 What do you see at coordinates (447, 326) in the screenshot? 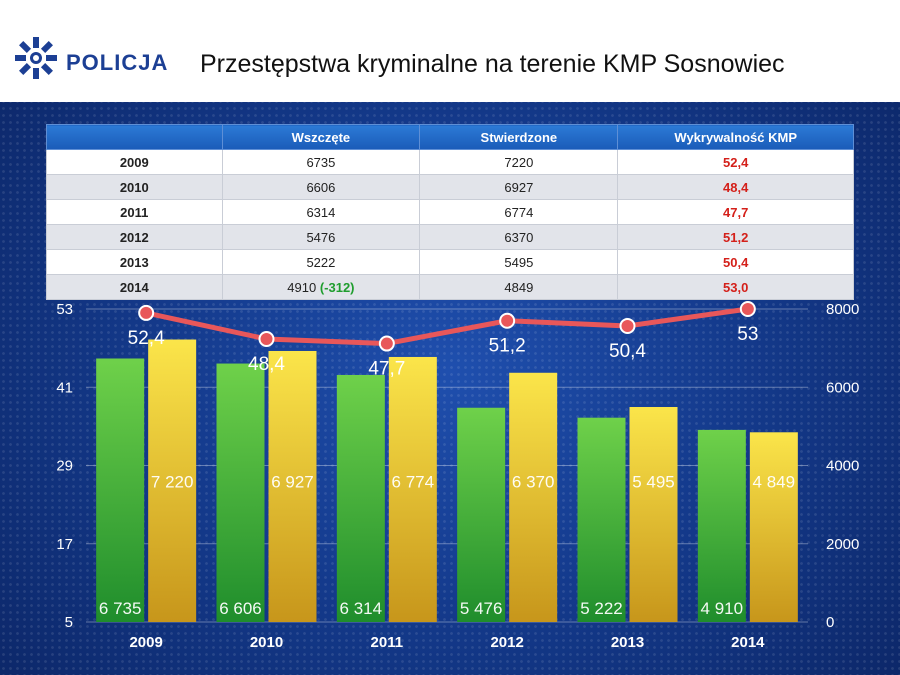
I see `wykrywalnosc-line` at bounding box center [447, 326].